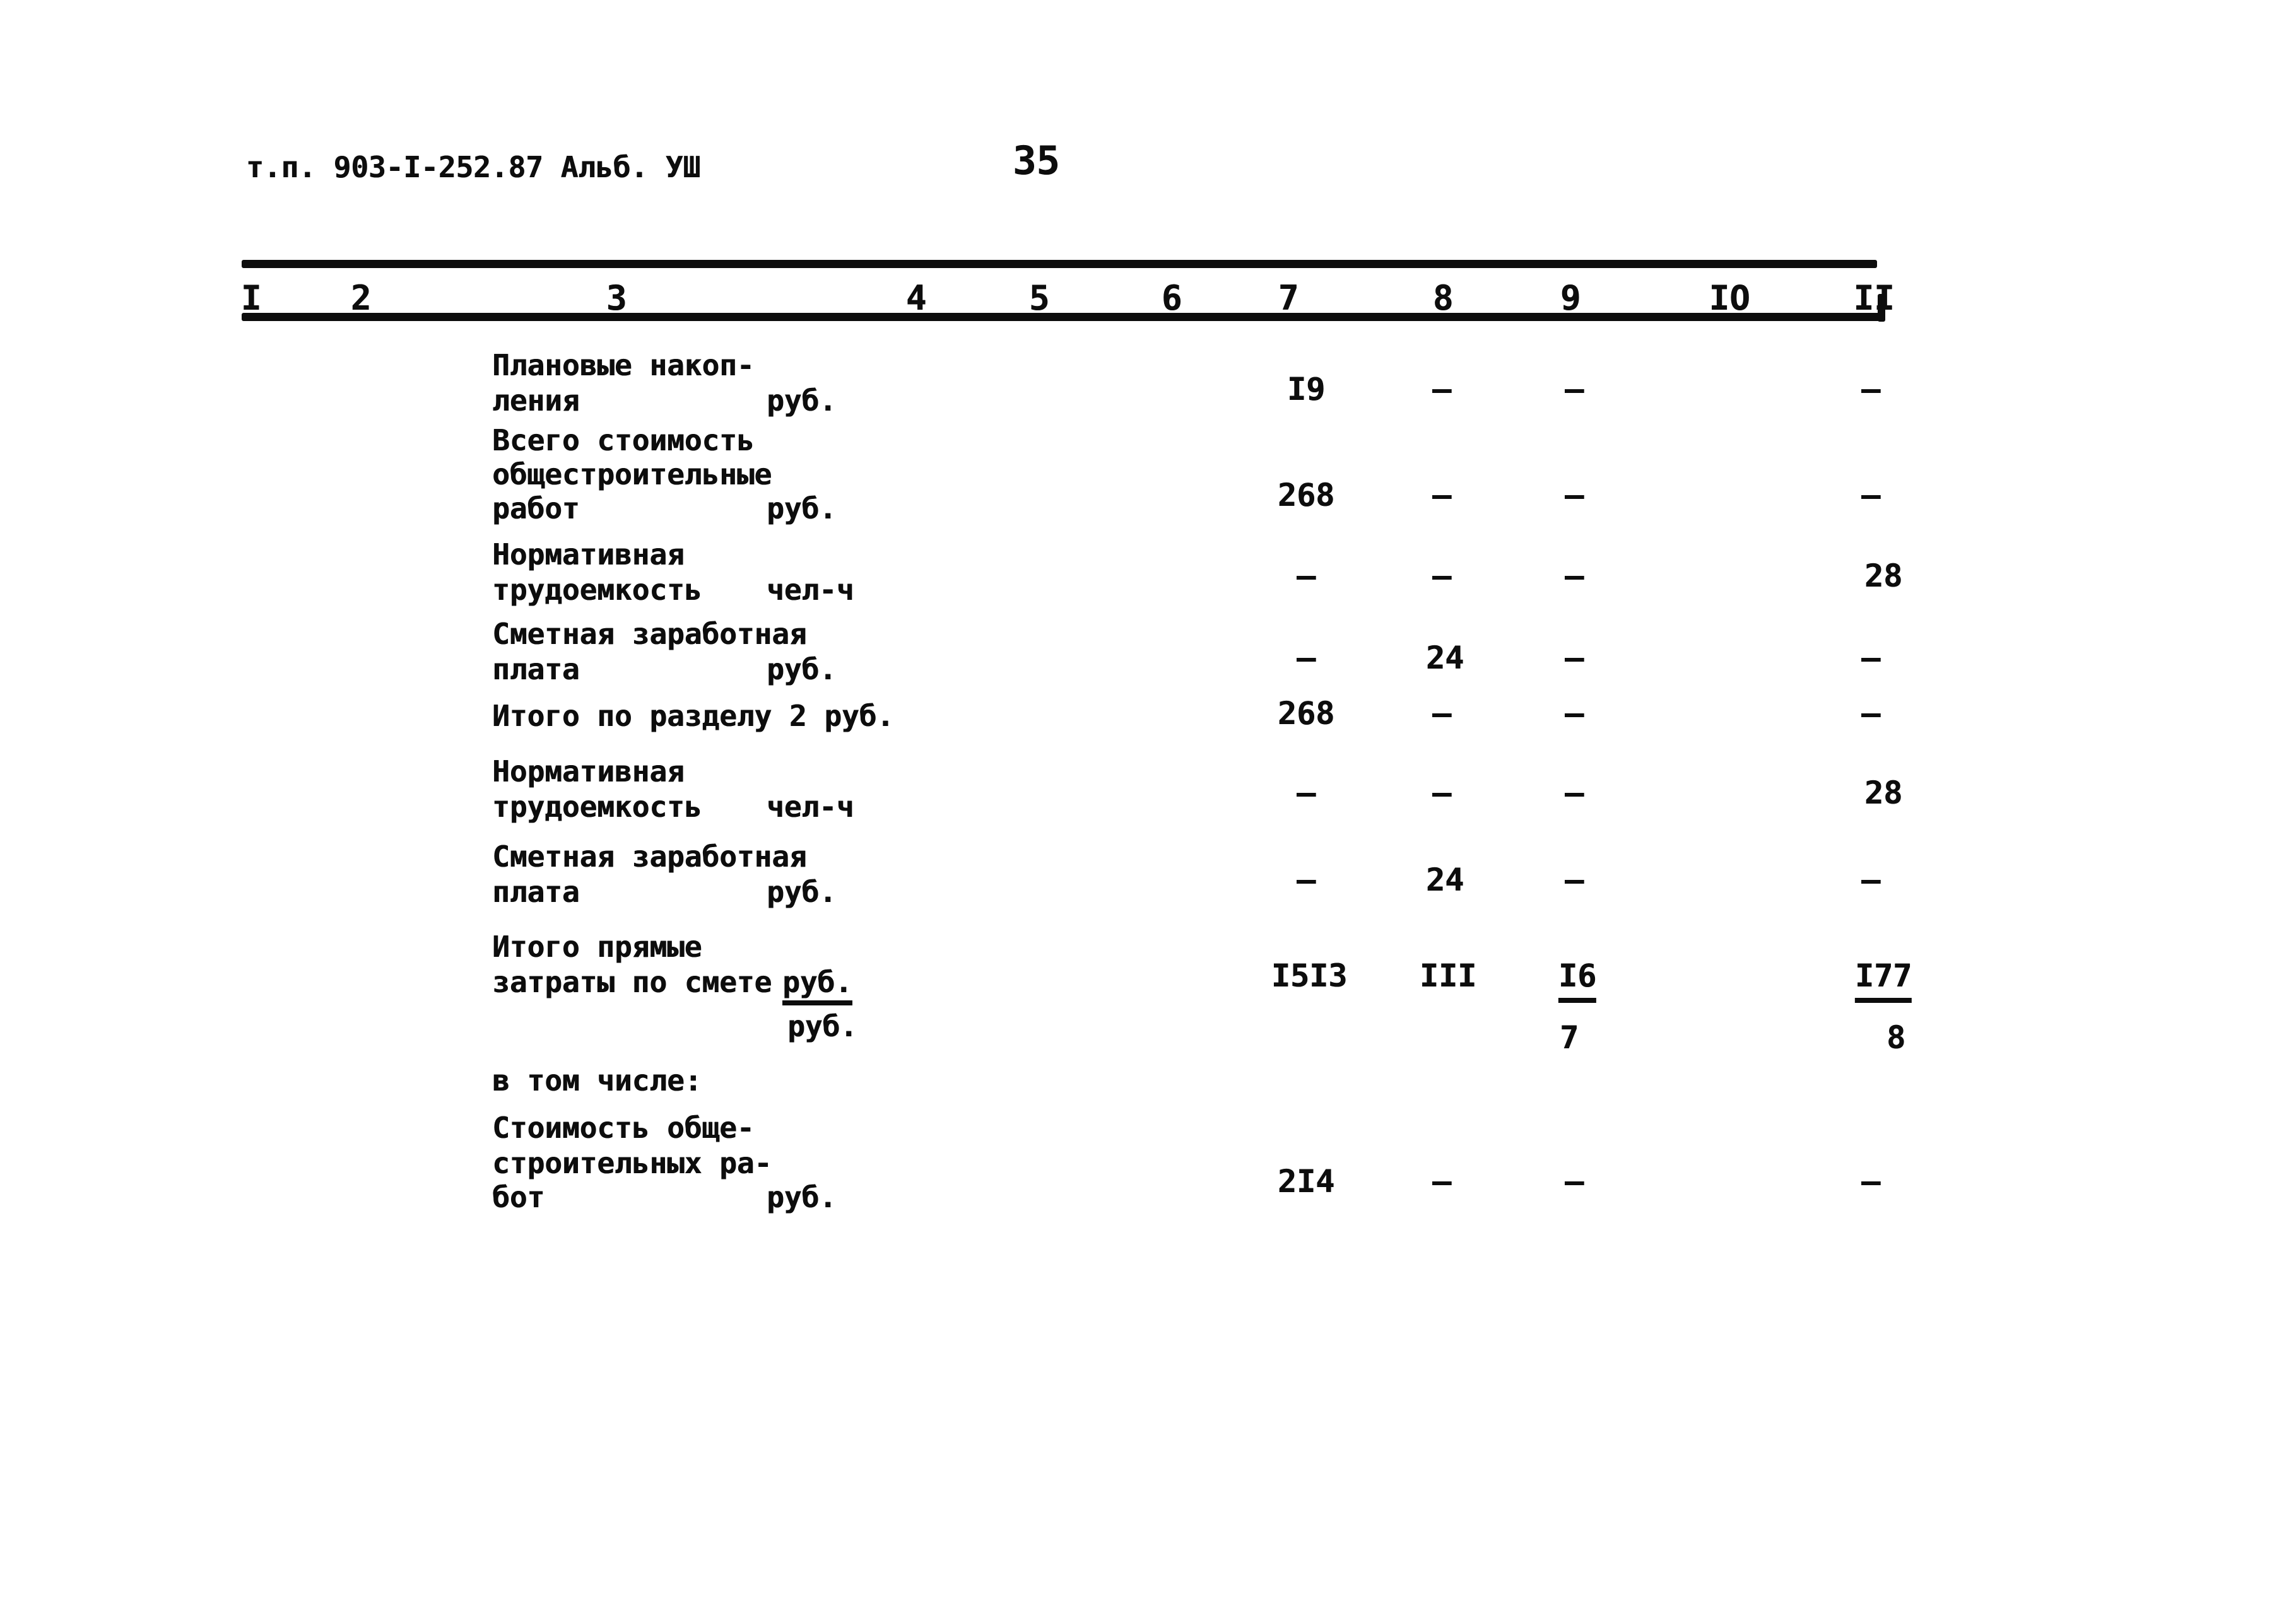 The width and height of the screenshot is (2296, 1604). Describe the element at coordinates (632, 474) in the screenshot. I see `row-label-line: общестроительные` at that location.